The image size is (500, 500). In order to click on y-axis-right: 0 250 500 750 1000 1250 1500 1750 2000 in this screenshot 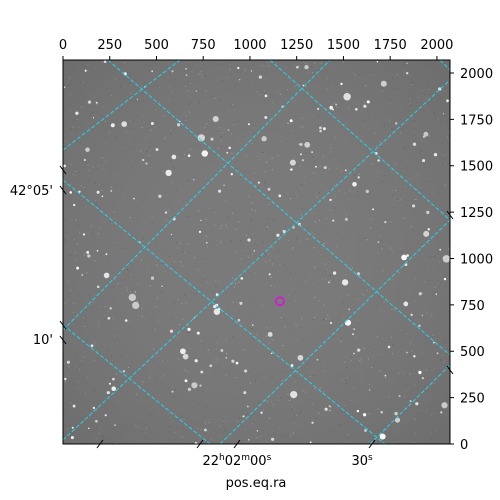, I will do `click(471, 260)`.